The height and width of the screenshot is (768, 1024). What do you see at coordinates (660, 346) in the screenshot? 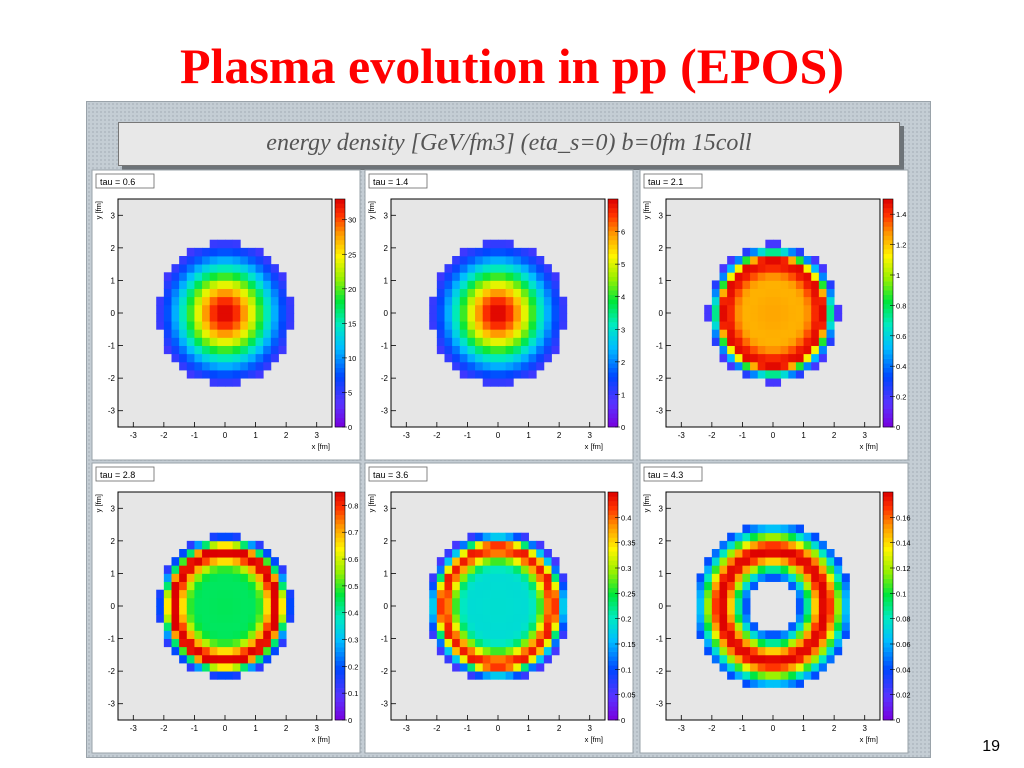
I see `y-tick-label: -1` at bounding box center [660, 346].